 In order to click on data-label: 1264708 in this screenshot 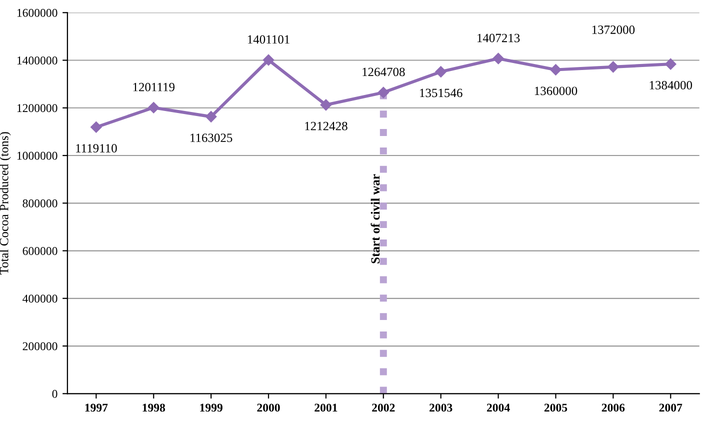, I will do `click(383, 72)`.